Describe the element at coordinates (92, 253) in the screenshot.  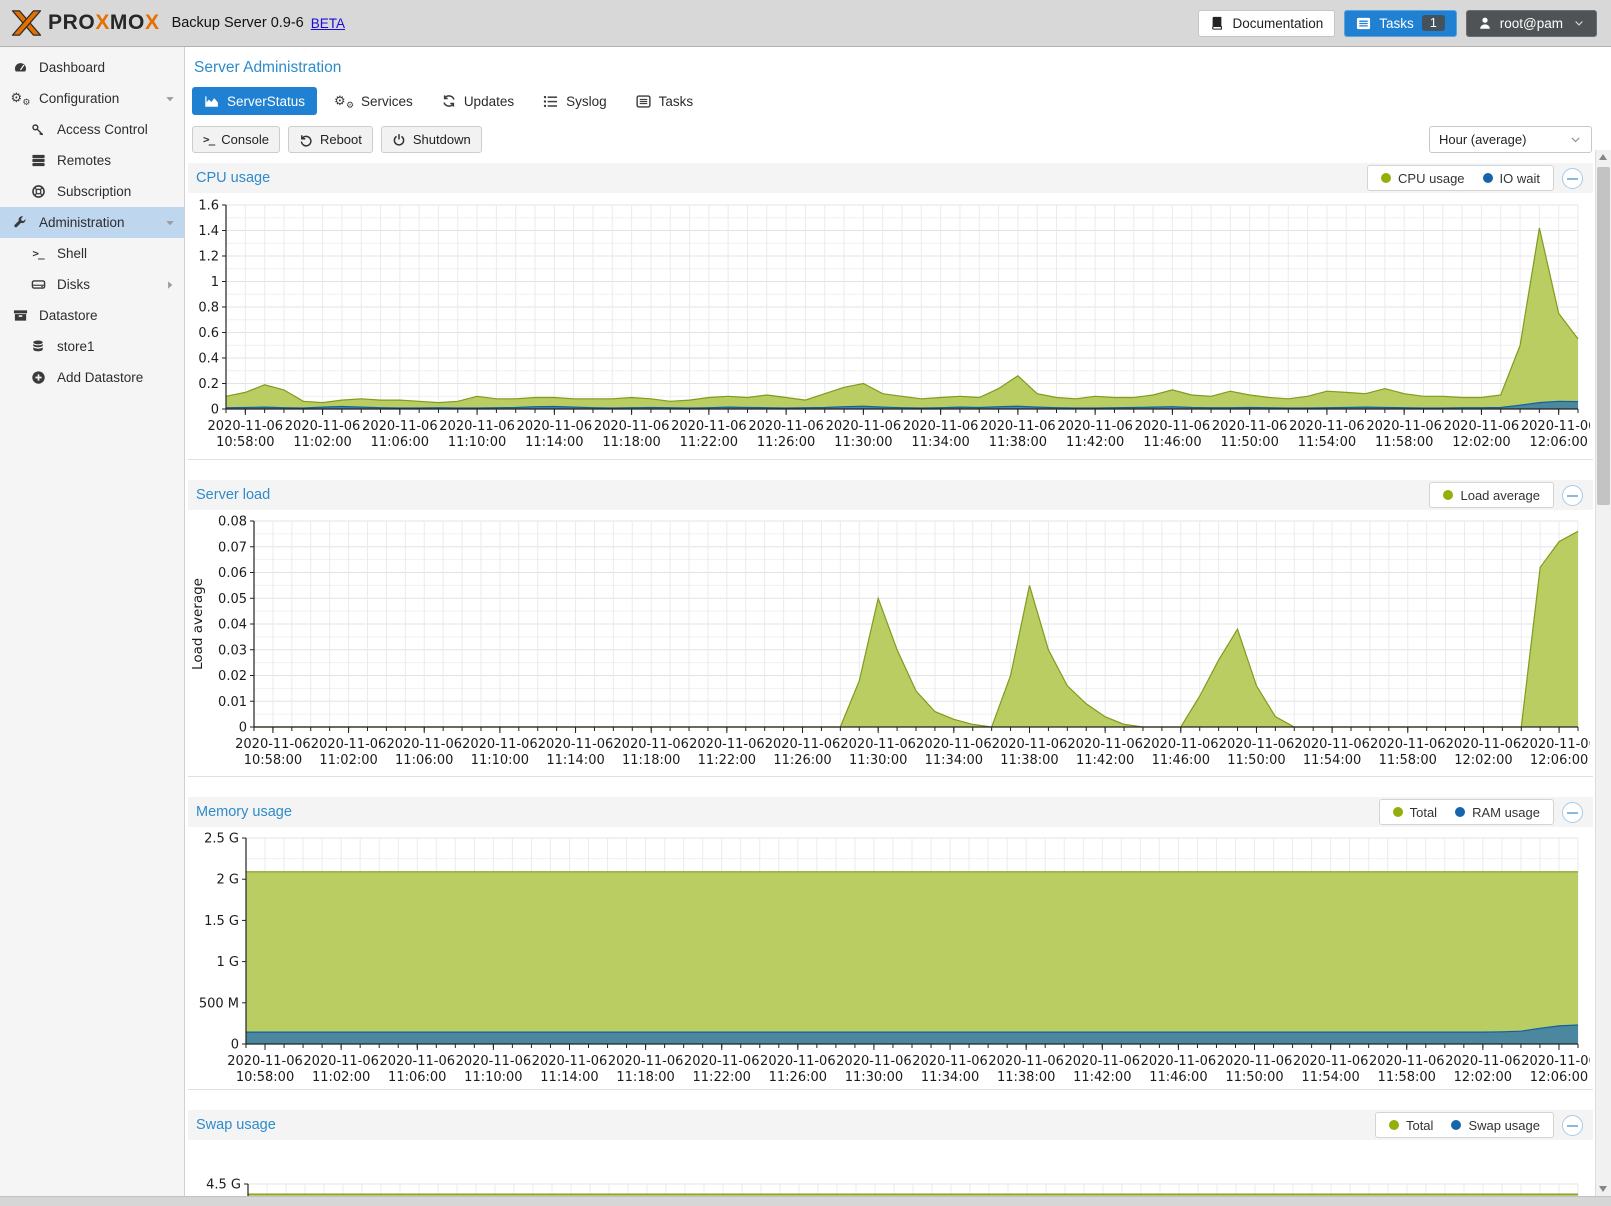
I see `sidebar-item-shell: >_ Shell` at that location.